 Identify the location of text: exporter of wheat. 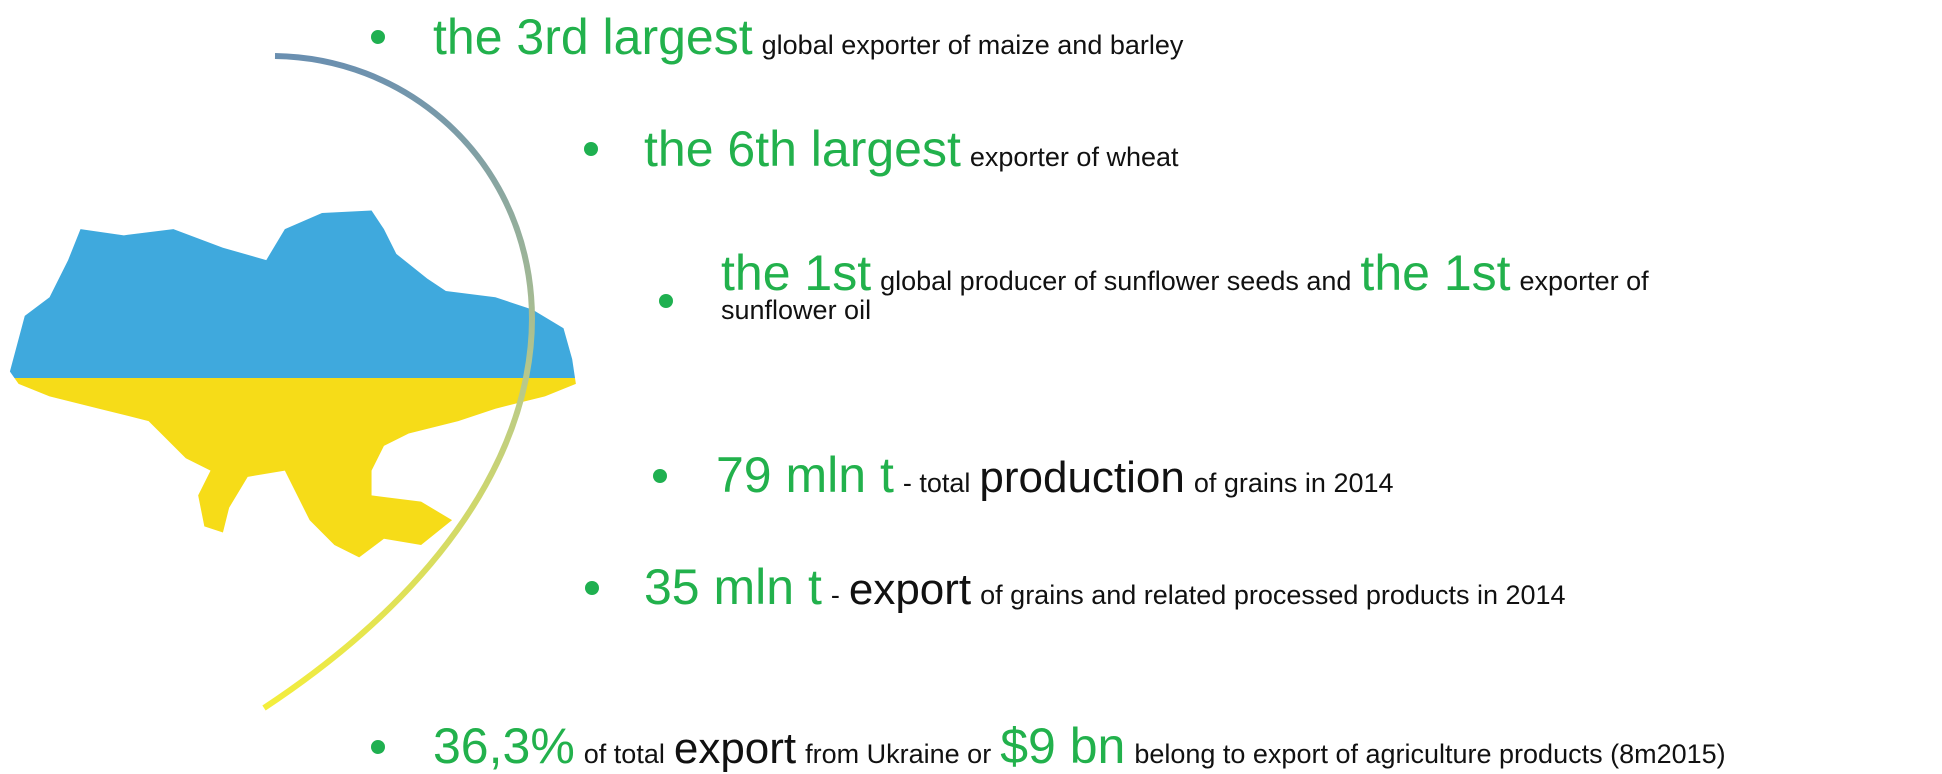
(1074, 157).